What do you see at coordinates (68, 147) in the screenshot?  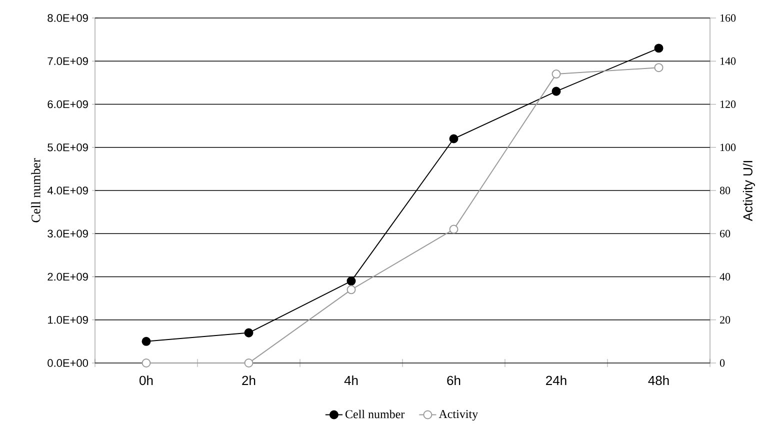 I see `y-tick-label: 5.0E+09` at bounding box center [68, 147].